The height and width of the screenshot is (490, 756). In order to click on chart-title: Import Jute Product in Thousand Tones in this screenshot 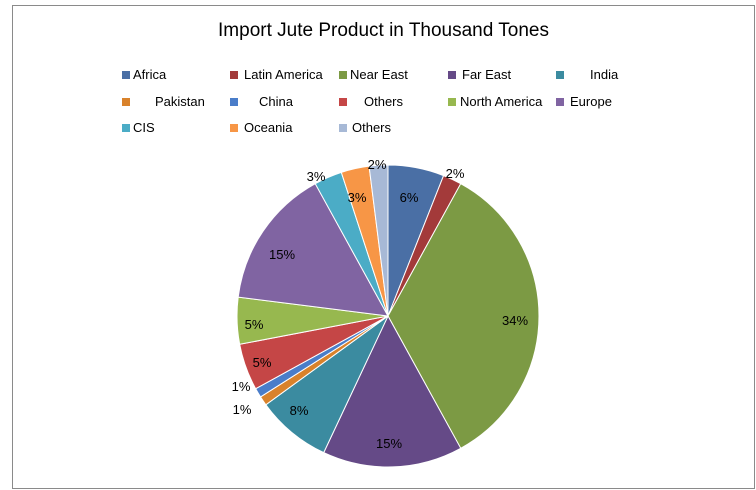, I will do `click(383, 30)`.